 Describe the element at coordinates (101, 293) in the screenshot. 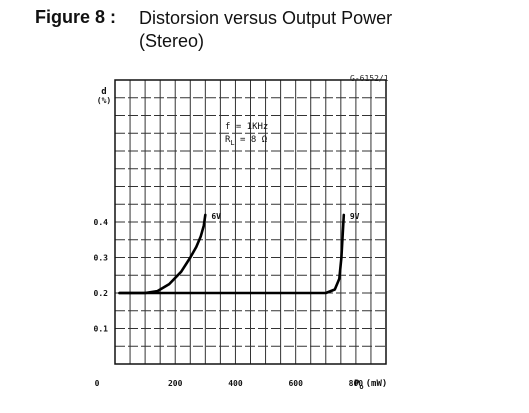

I see `y-tick-label: 0.2` at that location.